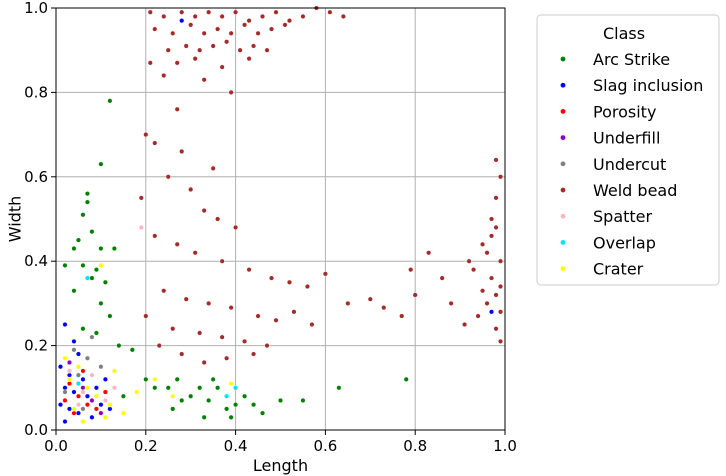 This screenshot has height=476, width=726. Describe the element at coordinates (148, 343) in the screenshot. I see `series-crater` at that location.